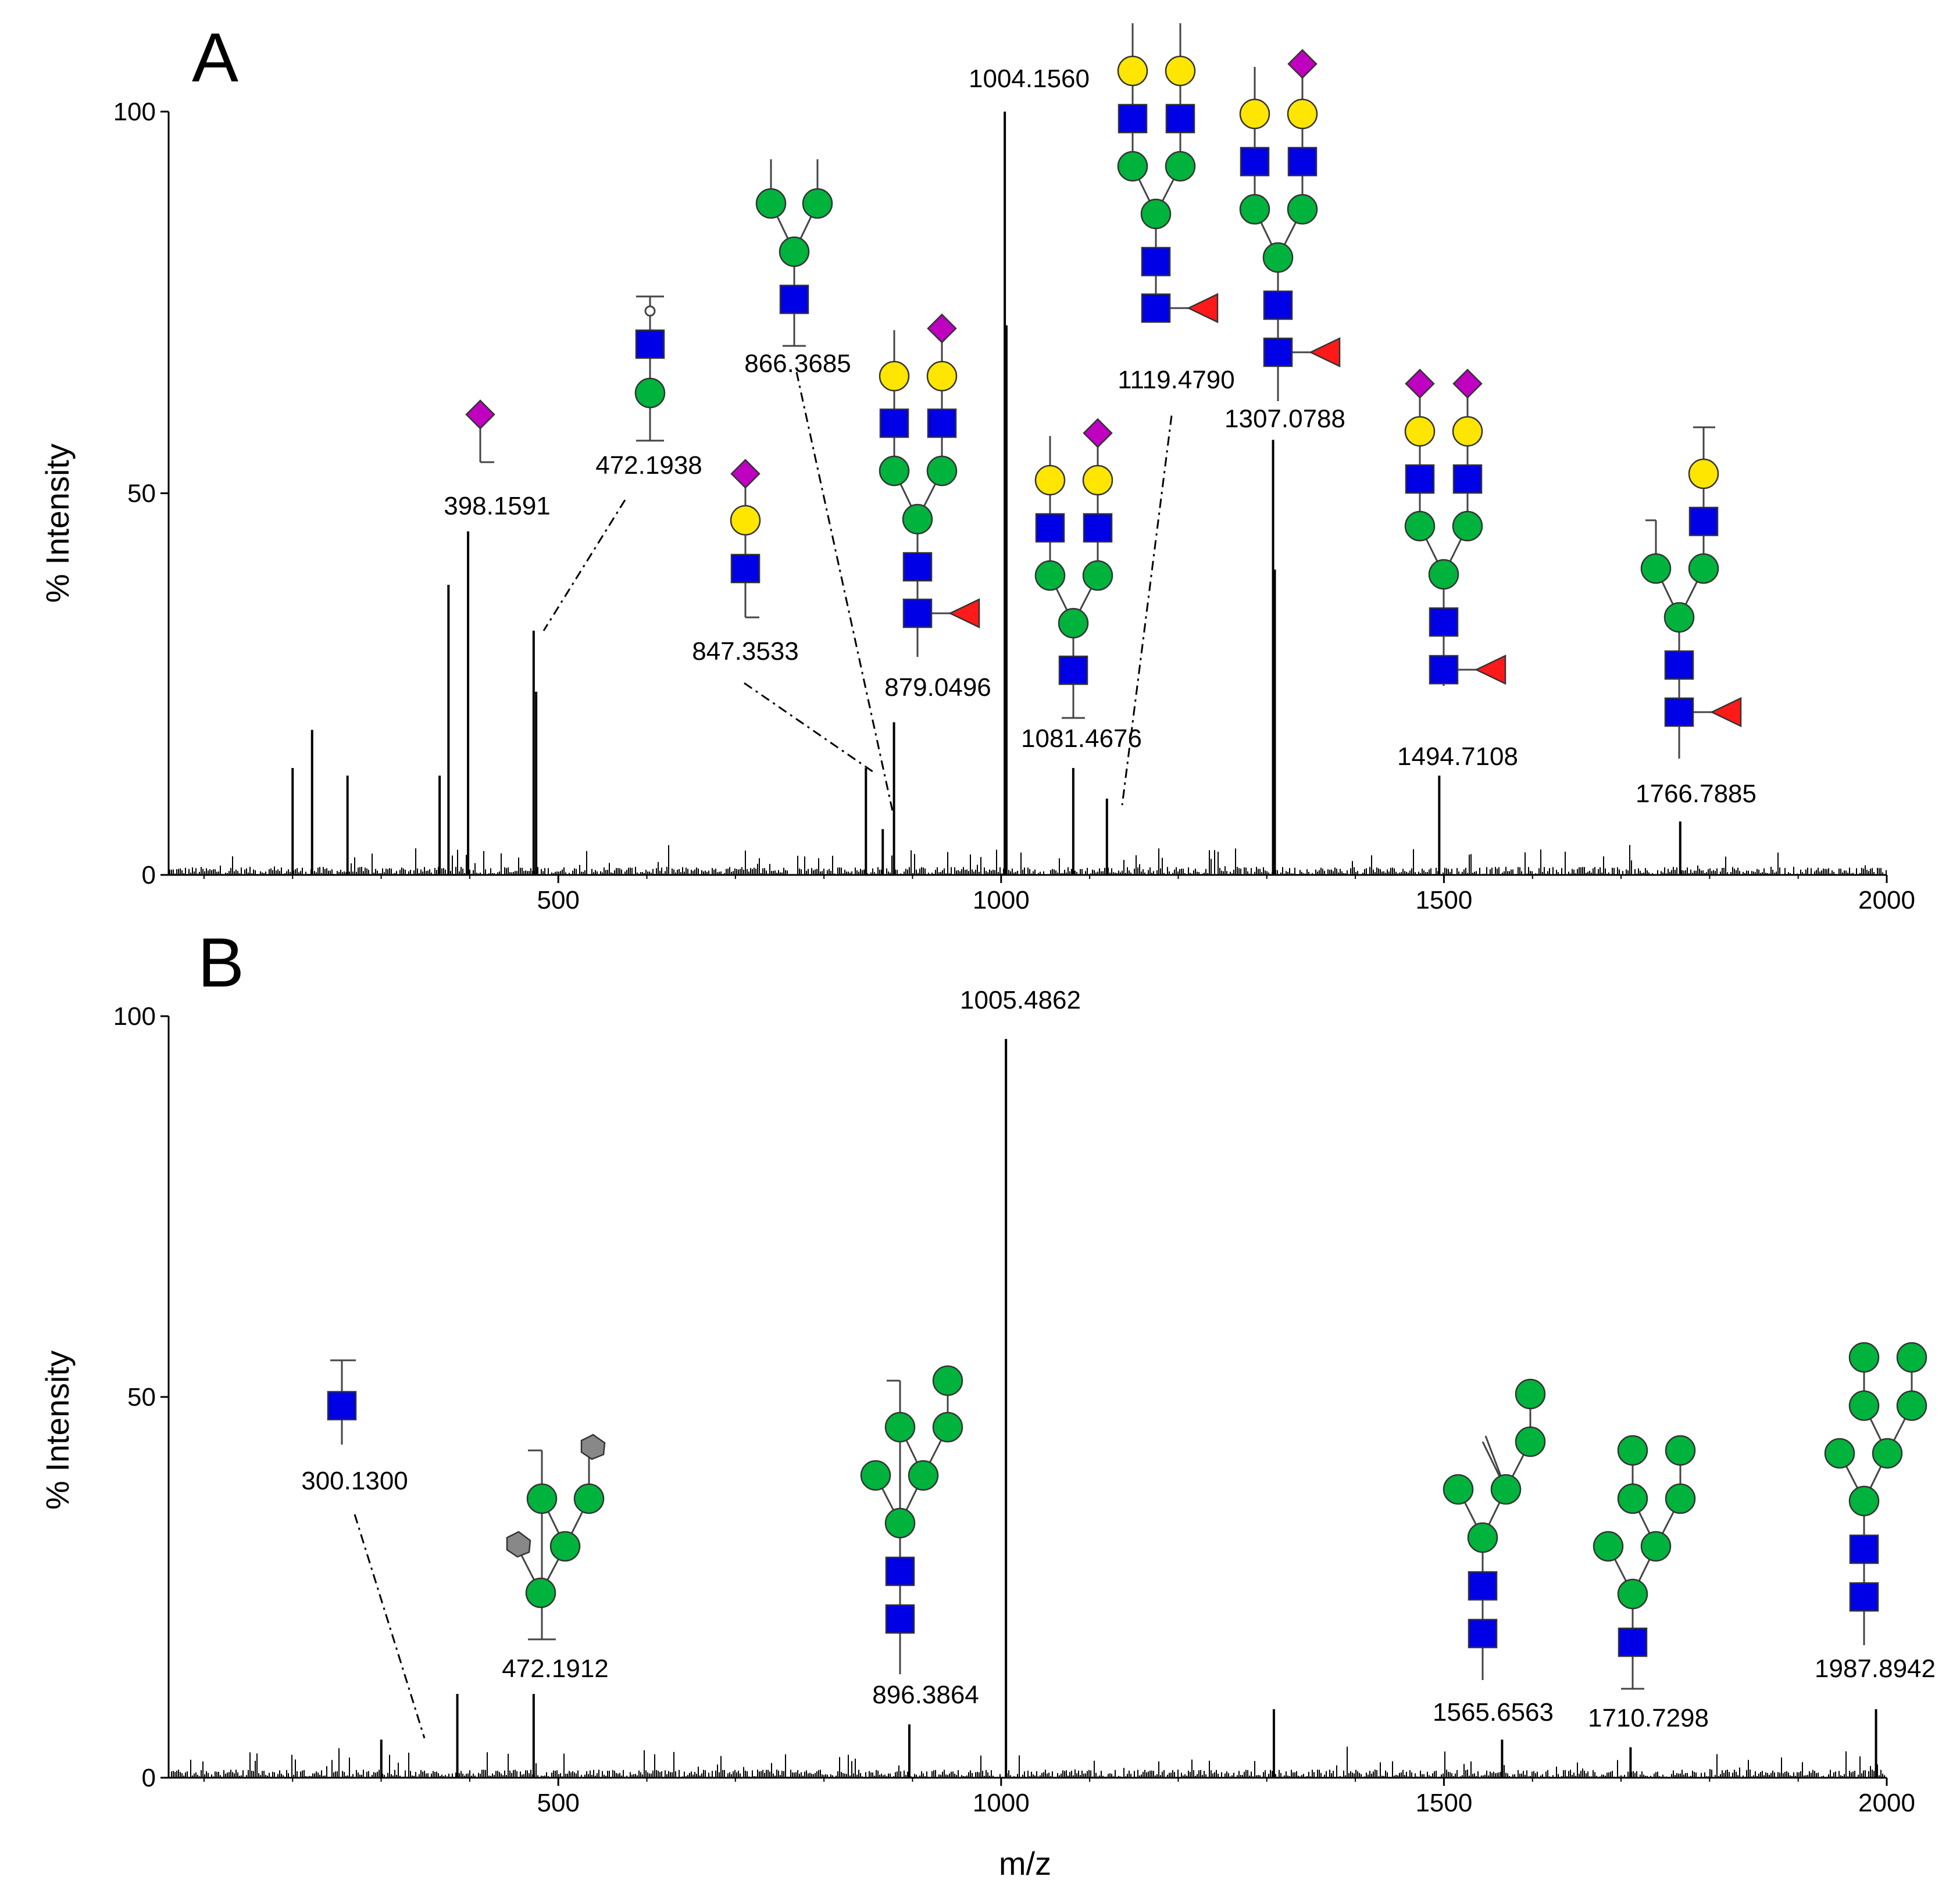 The width and height of the screenshot is (1960, 1887). I want to click on glycan-neuac-gal-glcnac-icon, so click(745, 539).